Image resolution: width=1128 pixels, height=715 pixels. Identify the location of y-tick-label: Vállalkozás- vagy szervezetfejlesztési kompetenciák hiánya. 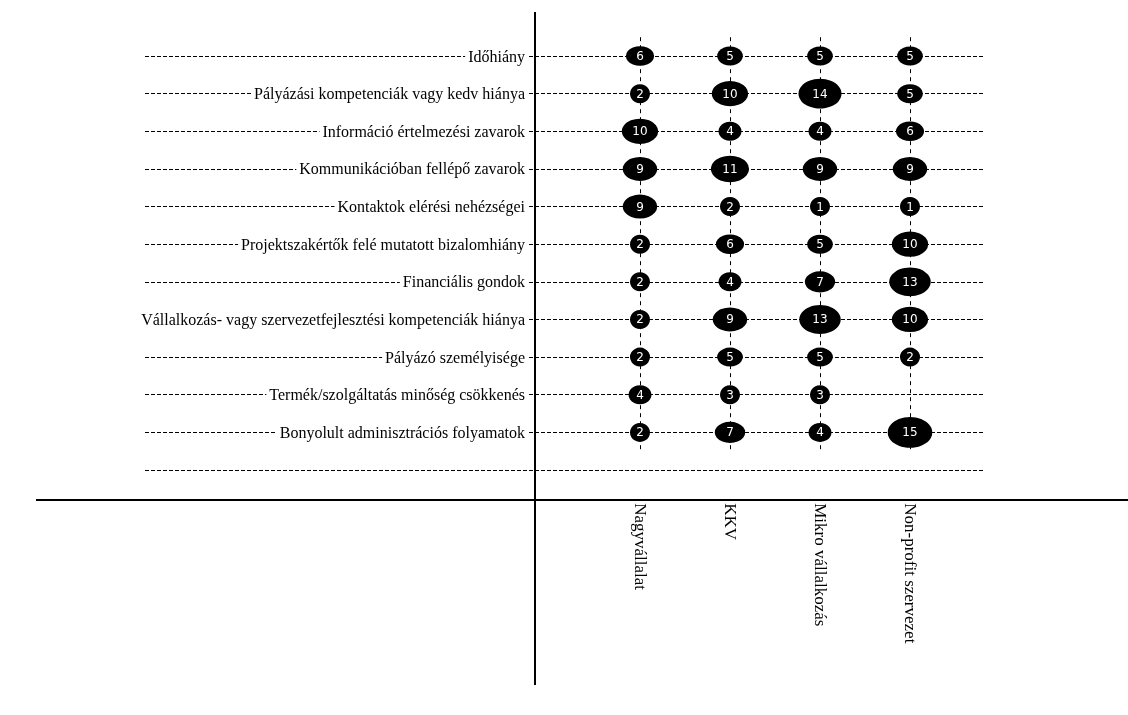
(333, 319).